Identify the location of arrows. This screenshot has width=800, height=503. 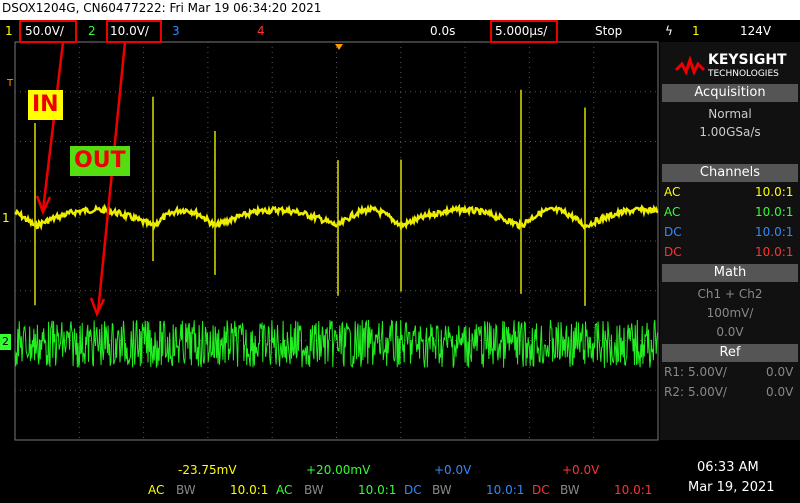
(81, 179).